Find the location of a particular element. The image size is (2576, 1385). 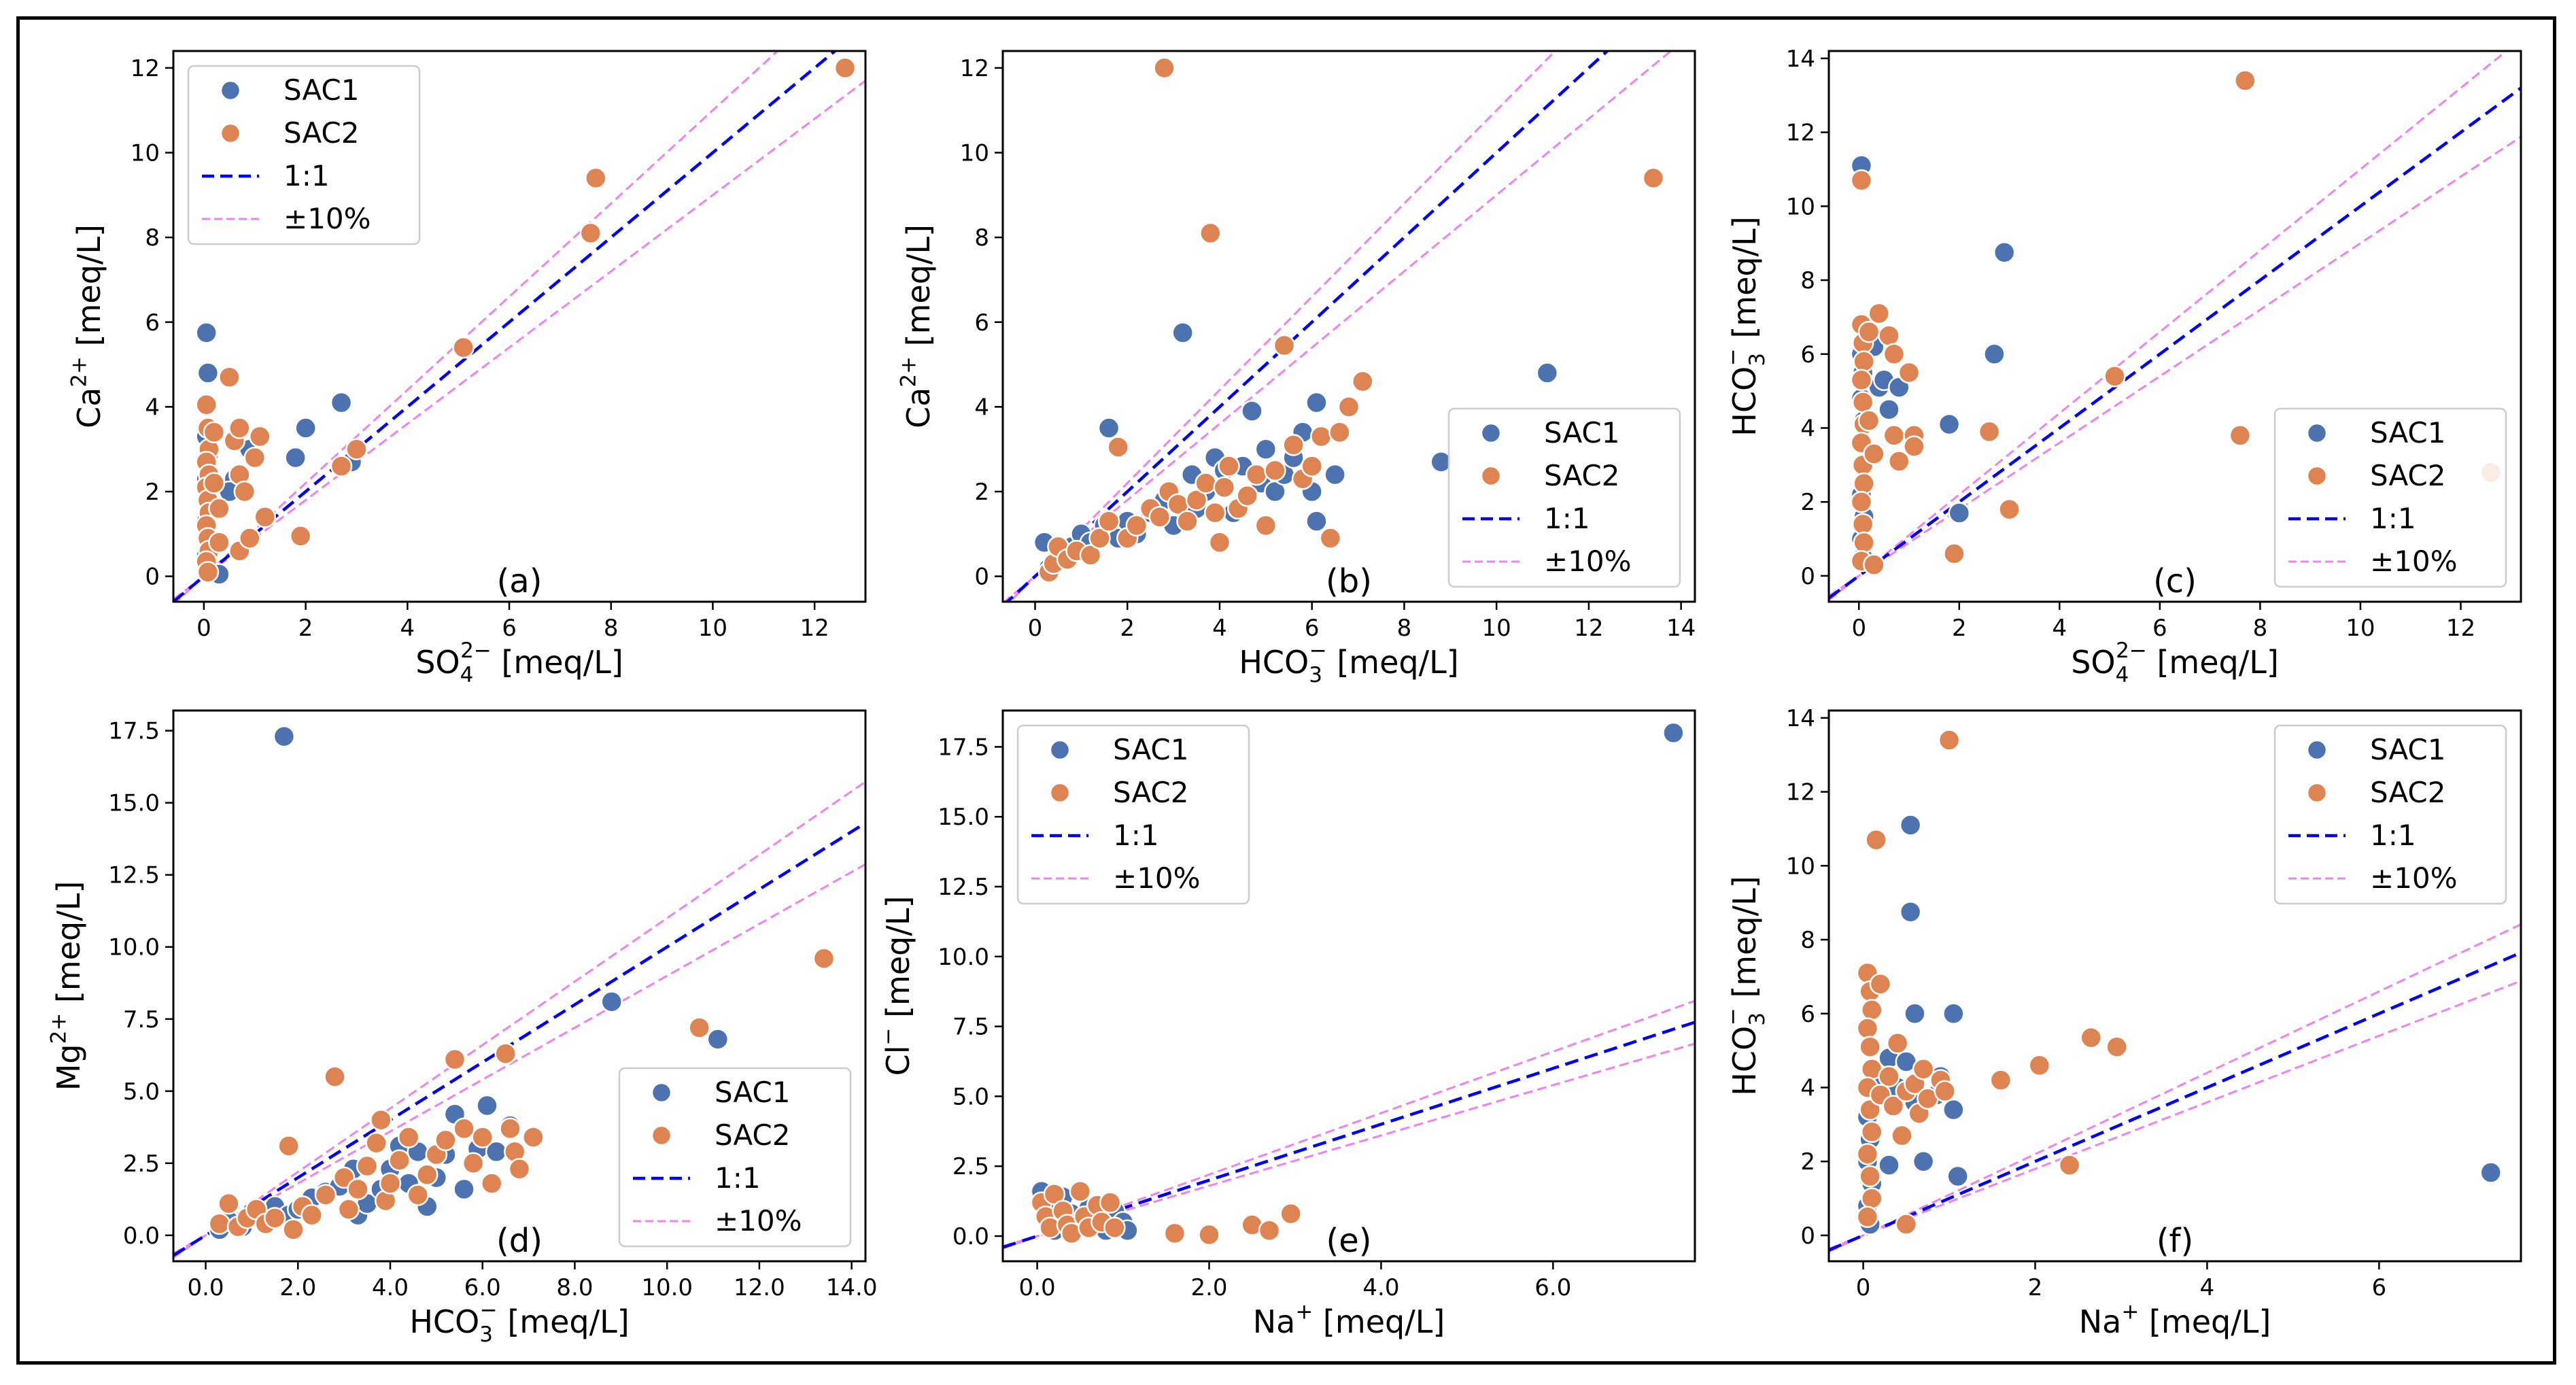

panel-label: (d) is located at coordinates (519, 1241).